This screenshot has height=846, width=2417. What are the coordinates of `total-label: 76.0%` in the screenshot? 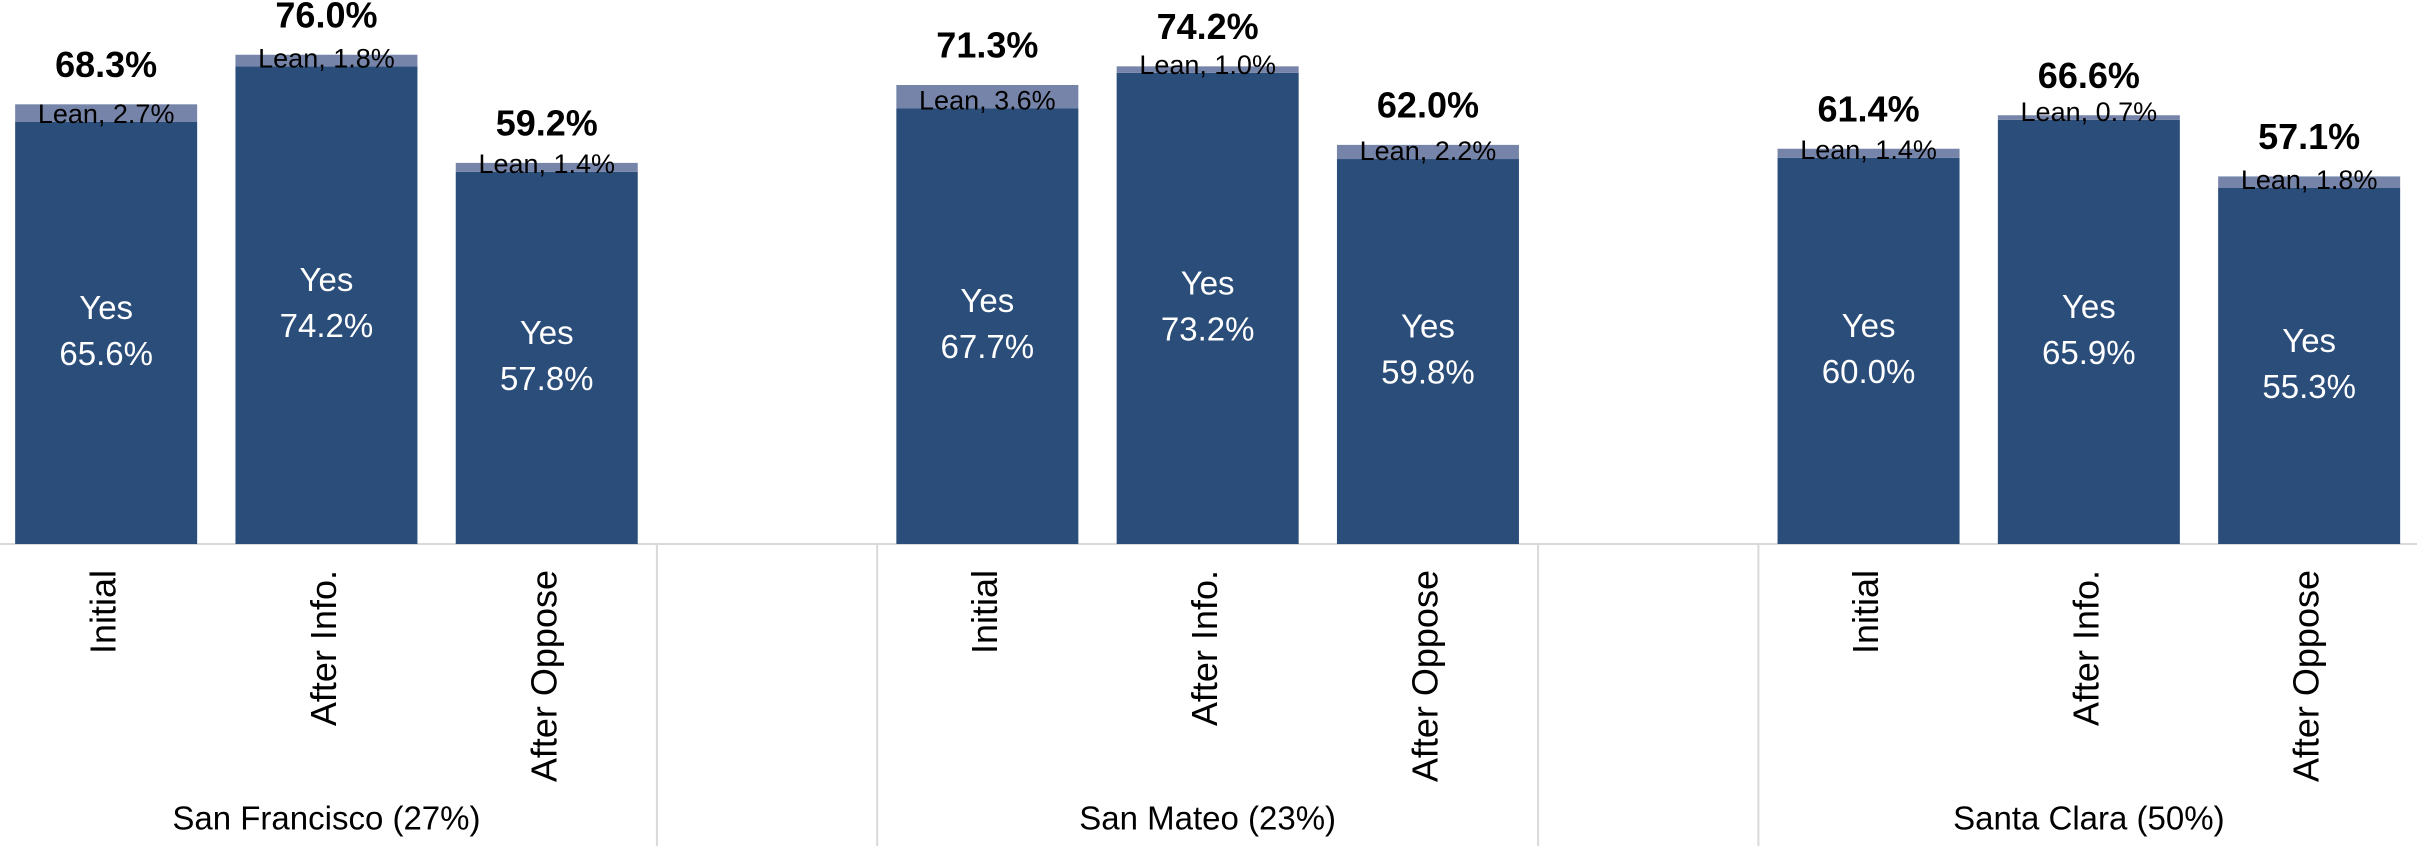 It's located at (326, 17).